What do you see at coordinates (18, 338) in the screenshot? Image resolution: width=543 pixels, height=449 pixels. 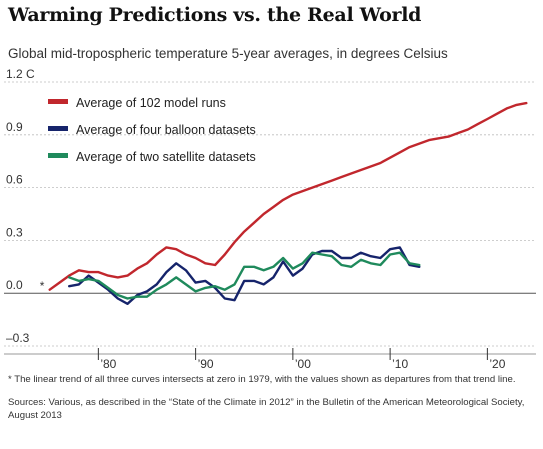 I see `y-tick-label: –0.3` at bounding box center [18, 338].